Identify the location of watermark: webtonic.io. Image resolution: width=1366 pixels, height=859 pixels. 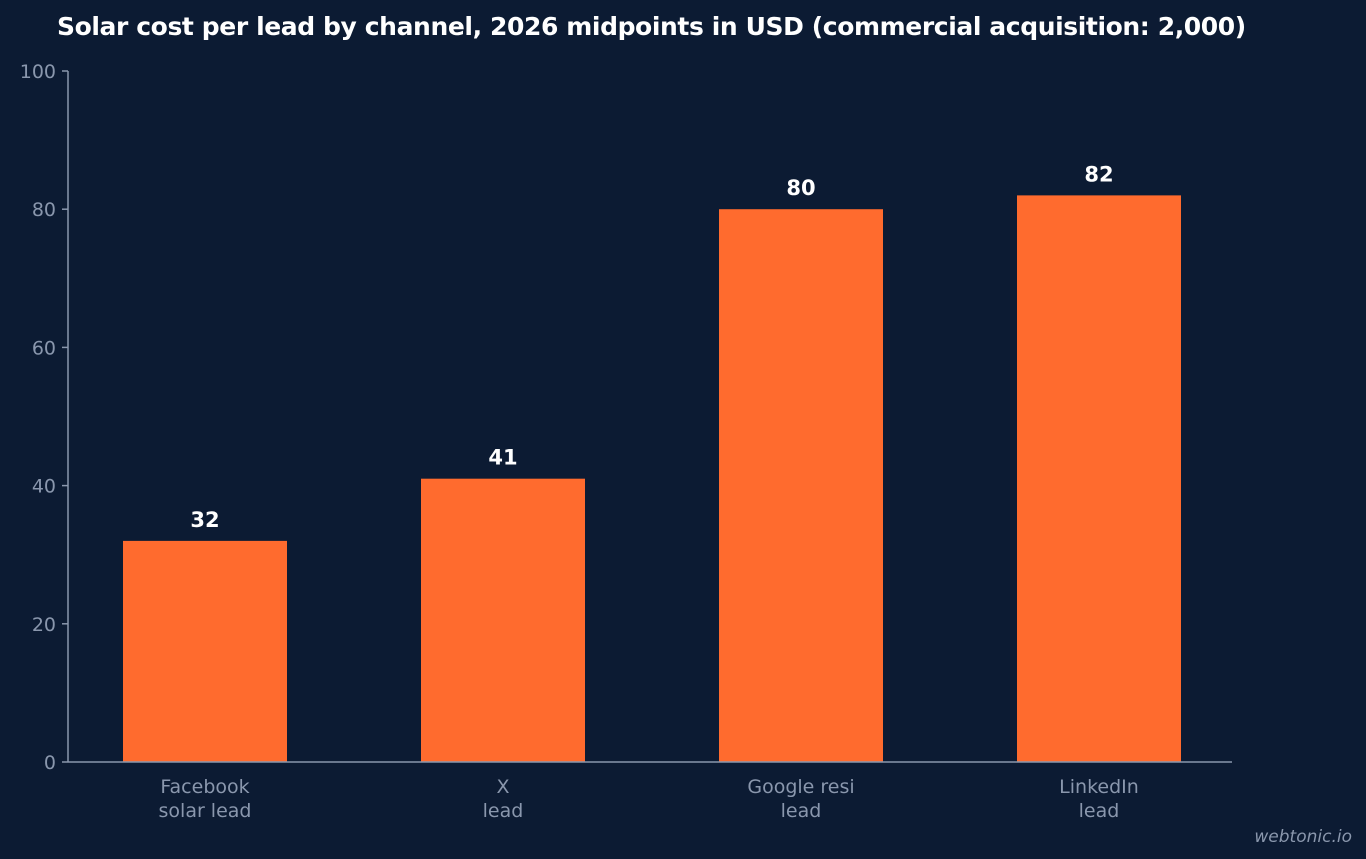
(1303, 837).